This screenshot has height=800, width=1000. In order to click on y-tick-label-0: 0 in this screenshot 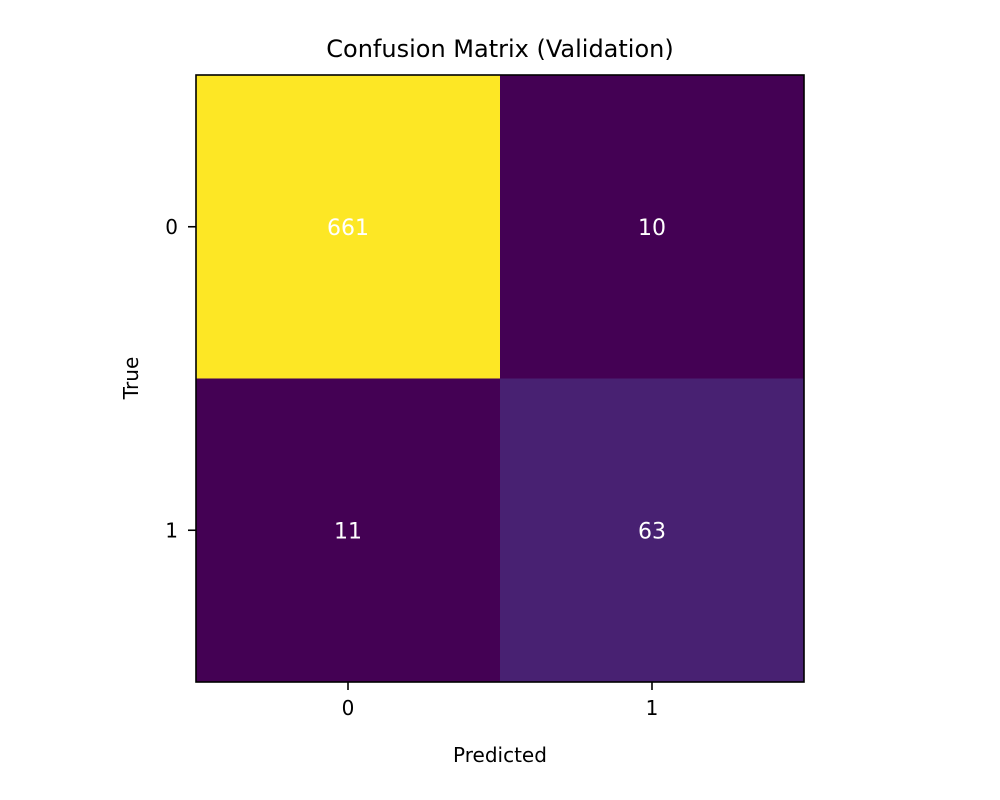, I will do `click(171, 227)`.